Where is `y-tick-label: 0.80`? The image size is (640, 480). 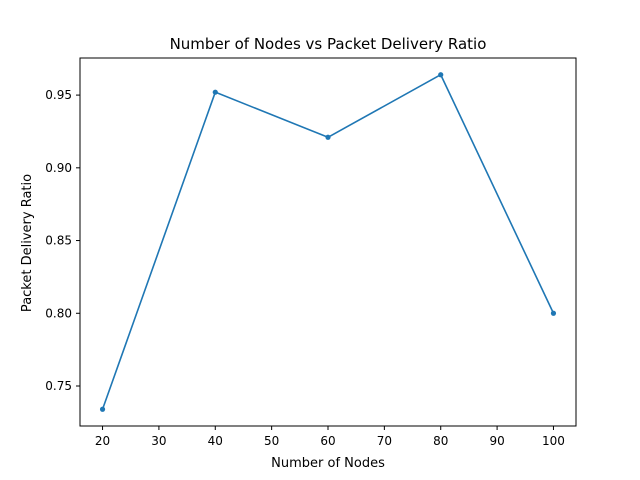
y-tick-label: 0.80 is located at coordinates (58, 313).